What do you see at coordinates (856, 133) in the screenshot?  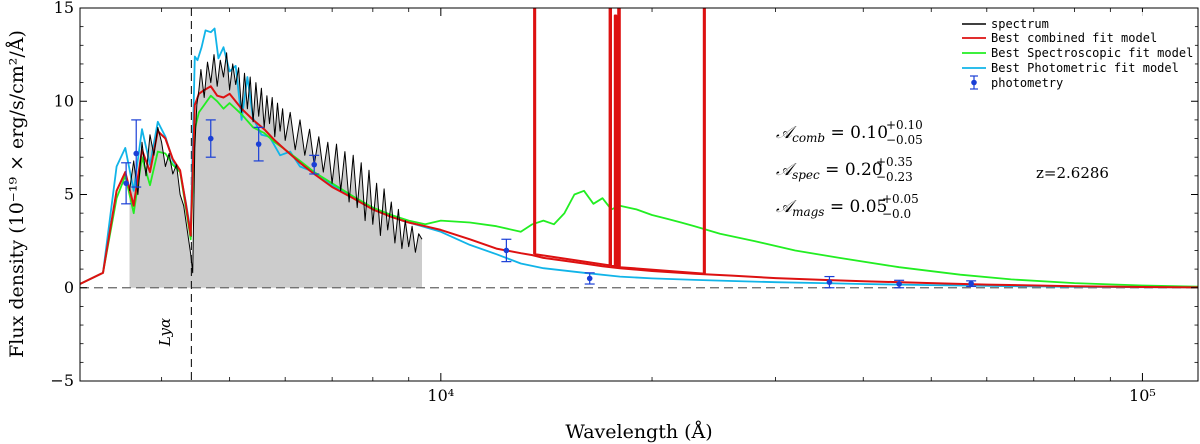 I see `annotation-a-comb-value: = 0.10` at bounding box center [856, 133].